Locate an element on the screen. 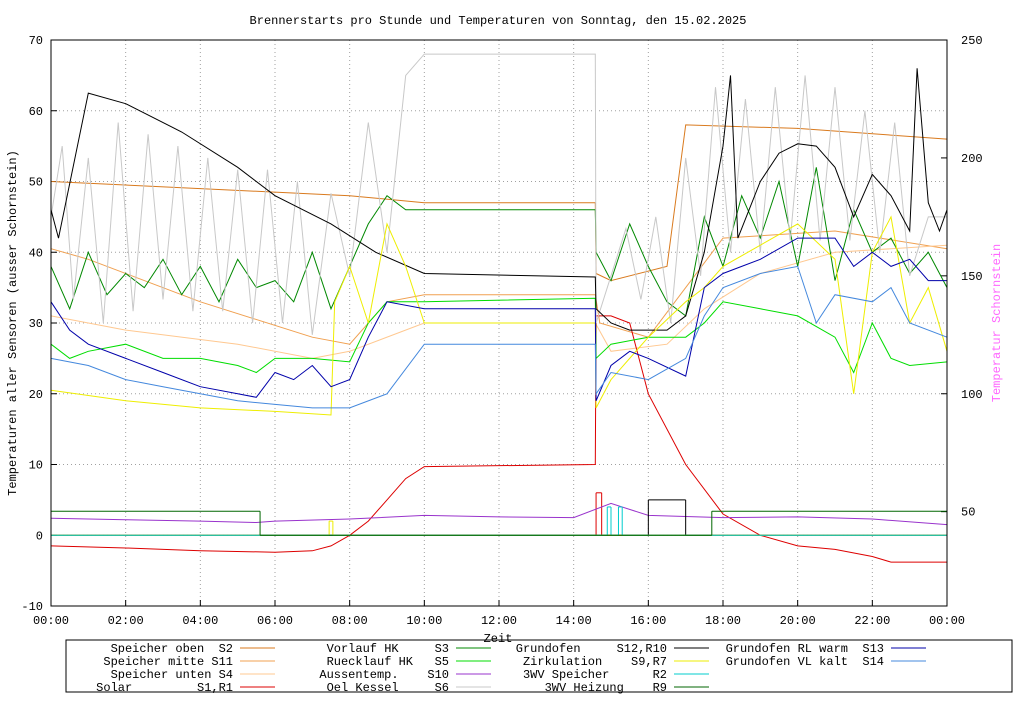 This screenshot has width=1024, height=705. y2-tick-label: 100 is located at coordinates (972, 395).